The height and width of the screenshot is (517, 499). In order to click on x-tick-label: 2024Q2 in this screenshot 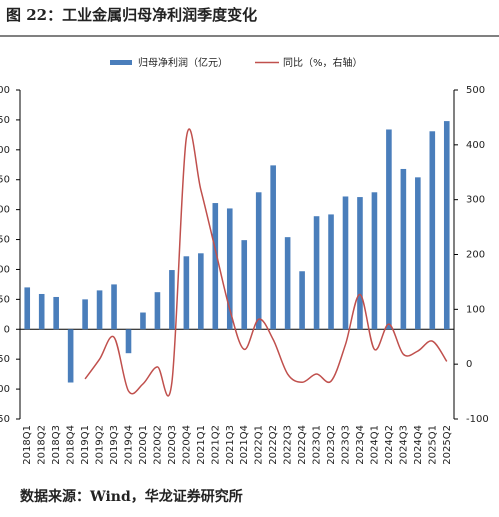, I will do `click(389, 445)`.